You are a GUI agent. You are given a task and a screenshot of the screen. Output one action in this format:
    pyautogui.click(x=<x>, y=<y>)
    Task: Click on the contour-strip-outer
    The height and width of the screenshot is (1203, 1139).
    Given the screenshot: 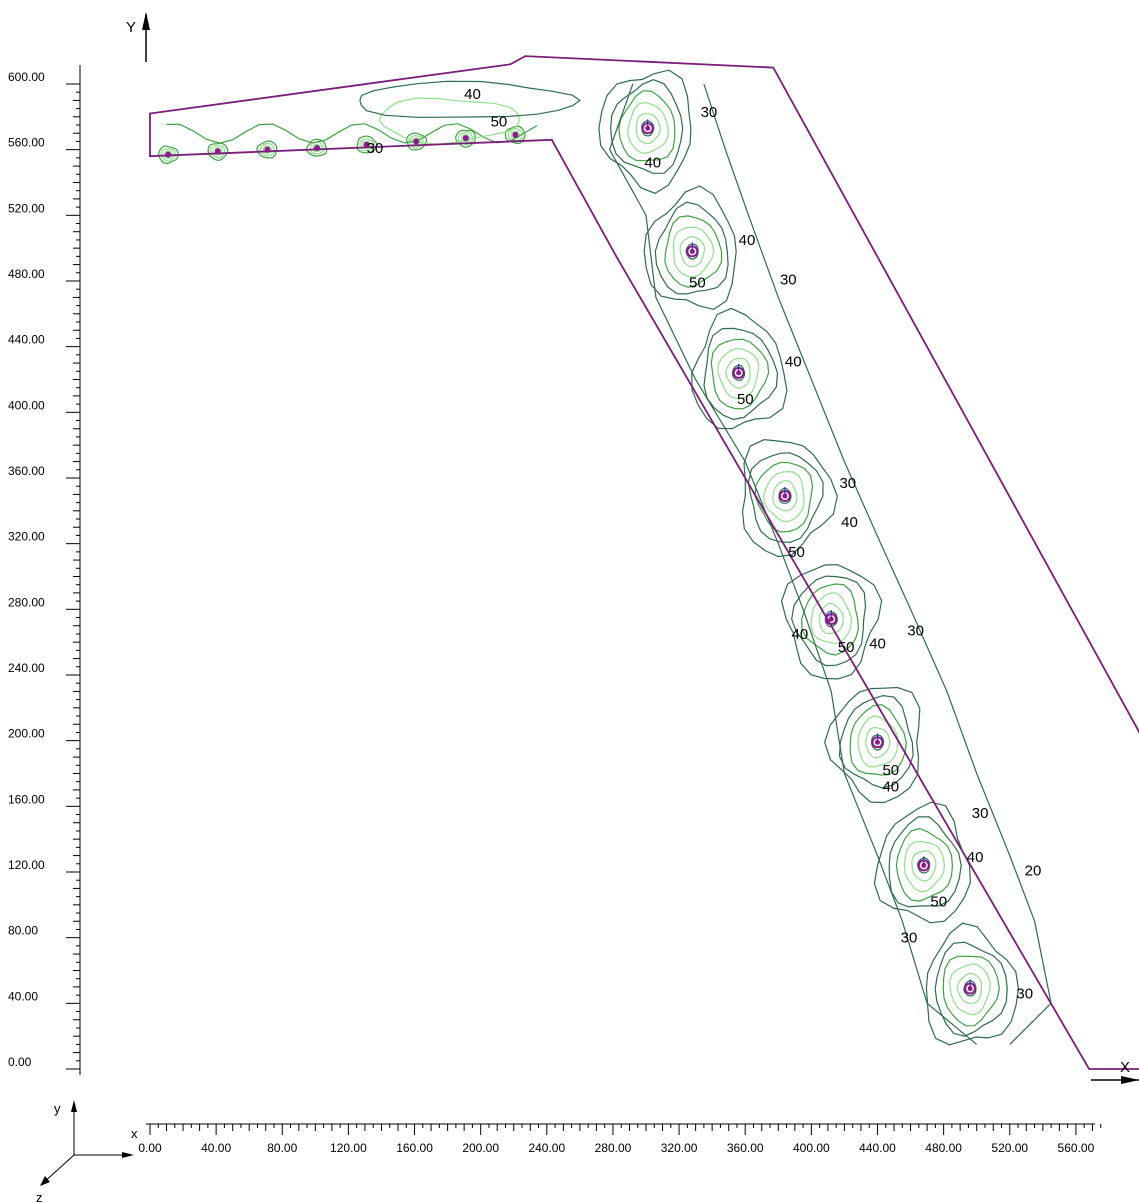 What is the action you would take?
    pyautogui.click(x=470, y=99)
    